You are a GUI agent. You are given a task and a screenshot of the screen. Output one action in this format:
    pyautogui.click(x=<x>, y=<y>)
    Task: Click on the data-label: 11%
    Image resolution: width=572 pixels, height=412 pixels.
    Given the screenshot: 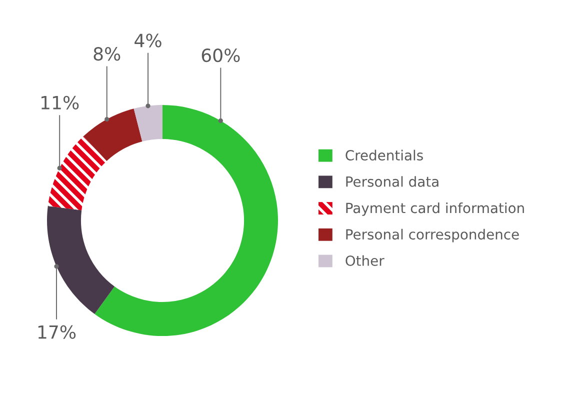 What is the action you would take?
    pyautogui.click(x=60, y=103)
    